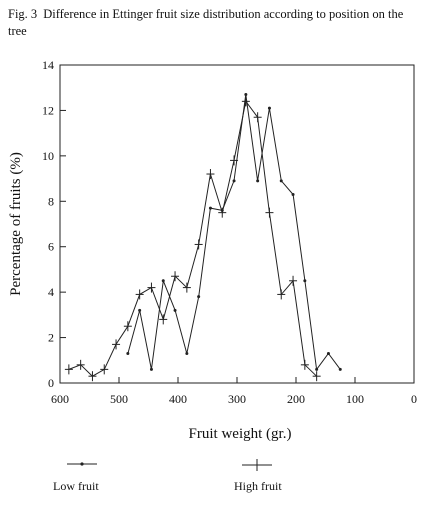  I want to click on y-tick-label: 10, so click(48, 156).